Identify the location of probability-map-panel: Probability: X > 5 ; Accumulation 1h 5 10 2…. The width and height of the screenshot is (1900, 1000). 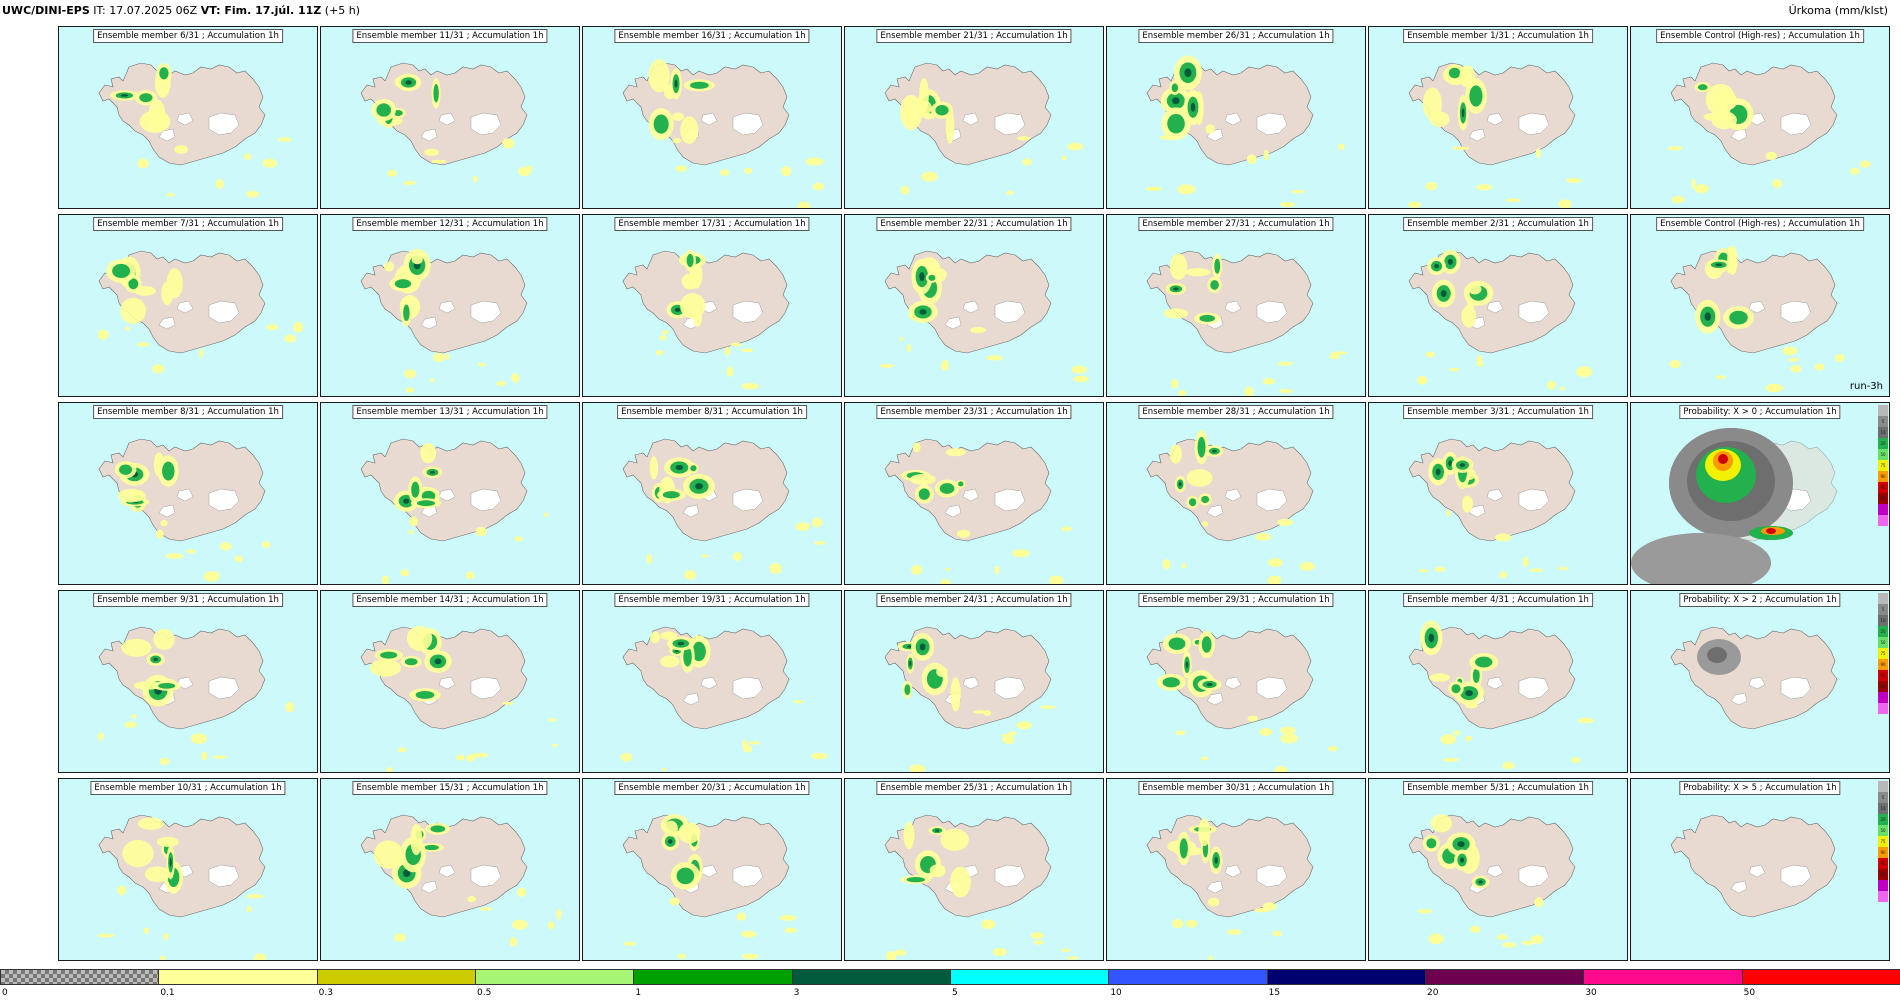
(1760, 869).